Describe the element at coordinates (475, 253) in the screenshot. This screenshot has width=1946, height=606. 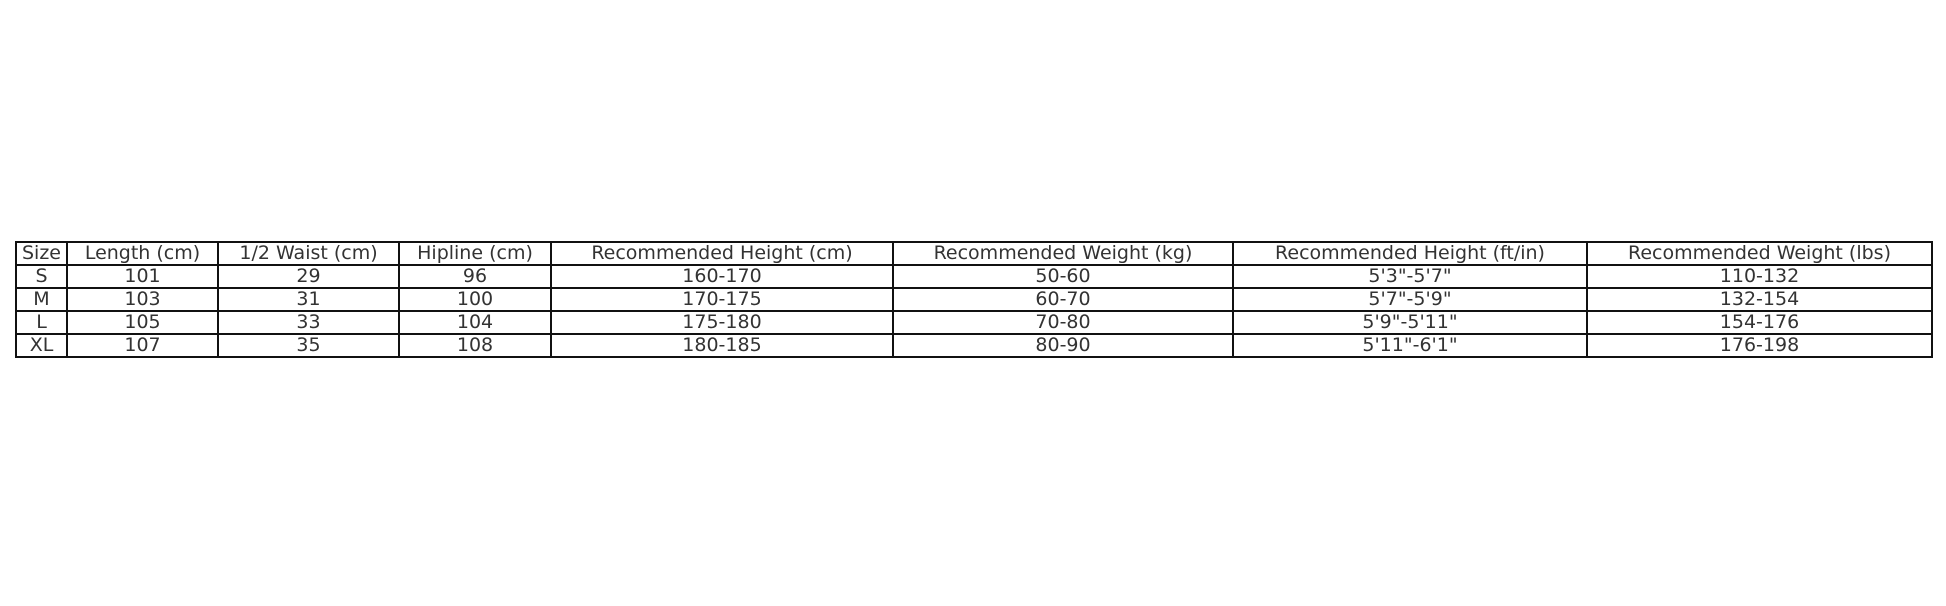
I see `column-header: Hipline (cm)` at that location.